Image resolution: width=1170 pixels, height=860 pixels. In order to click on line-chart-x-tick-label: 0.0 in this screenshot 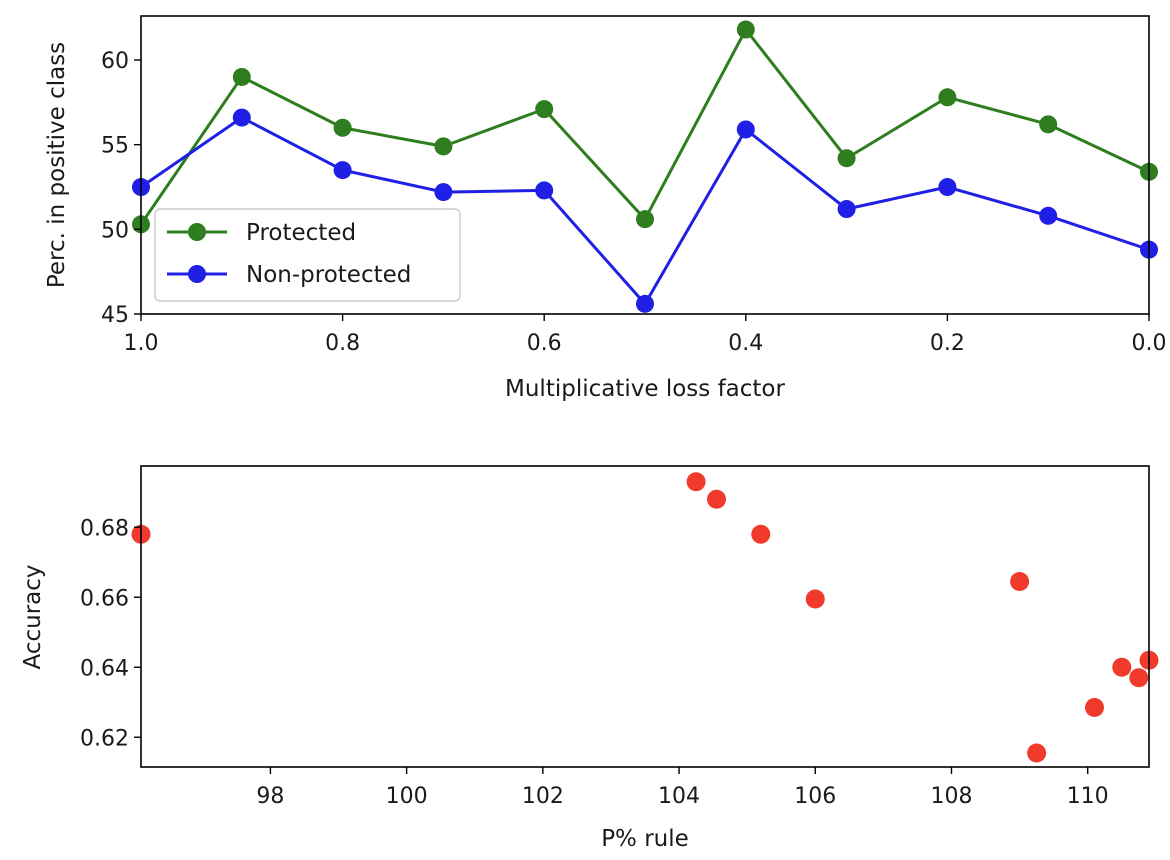, I will do `click(1149, 343)`.